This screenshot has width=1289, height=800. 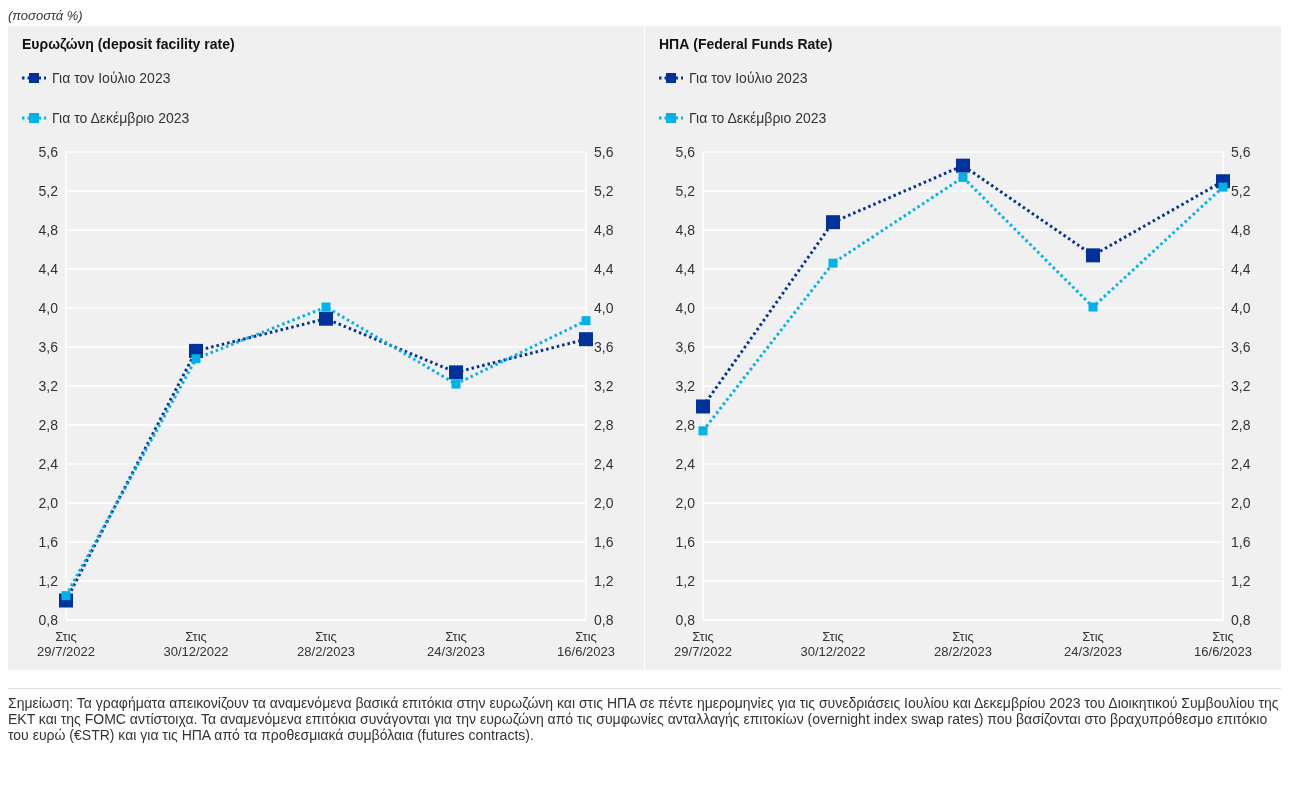 I want to click on text: Σημείωση: Τα γραφήματα απεικονίζουν τα αναμενόμενα βασικά επιτόκια στην ευρωζώνη και στις ΗΠΑ σε πέντε ημερομηνίες για τις συνεδριάσεις Ιουλίου και Δεκεμβρίου 2023 του Διοικητικού Συμβουλίου της ΕΚΤ και της FOMC αντίστοιχα. Τα αναμενόμενα επιτόκια συνάγονται για την ευρωζώνη από τις συμφωνίες ανταλλαγής επιτοκίων (overnight index swap rates) που βασίζονται στο βραχυπρόθεσμο επιτόκιο του ευρώ (€STR) και για τις ΗΠΑ από τα προθεσμιακά συμβόλαια (futures contracts)., so click(x=644, y=719).